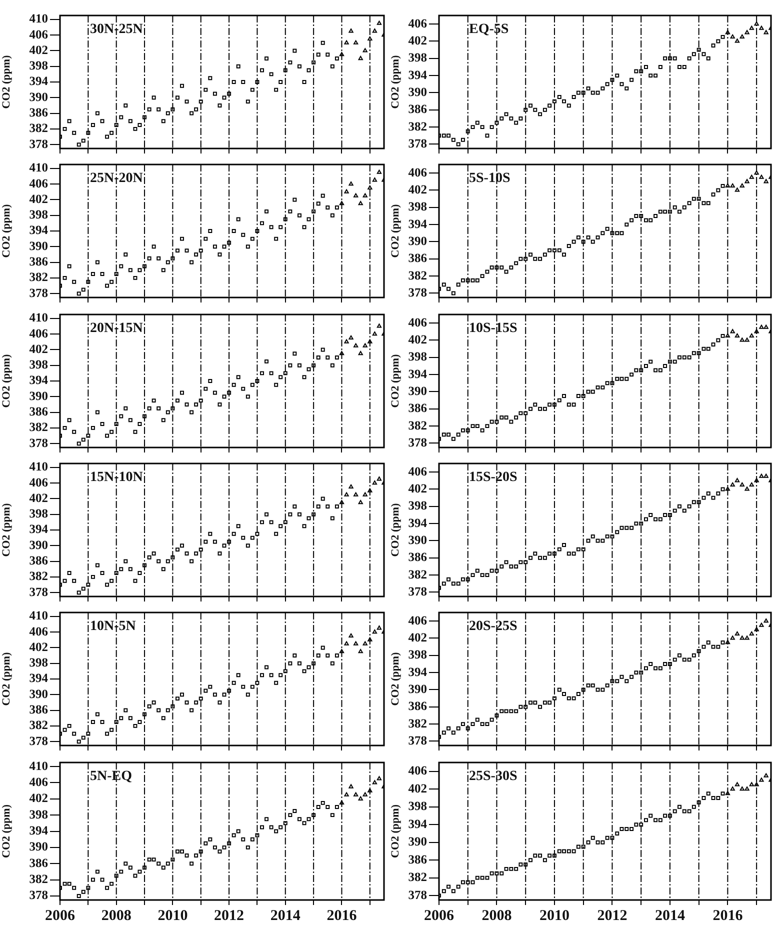  Describe the element at coordinates (554, 915) in the screenshot. I see `x-tick-label: 2010` at that location.